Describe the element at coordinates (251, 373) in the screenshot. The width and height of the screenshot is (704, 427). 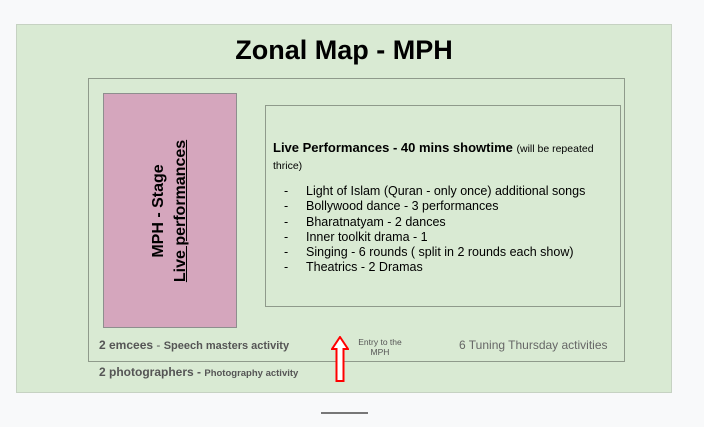
I see `photographers-activity: Photography activity` at that location.